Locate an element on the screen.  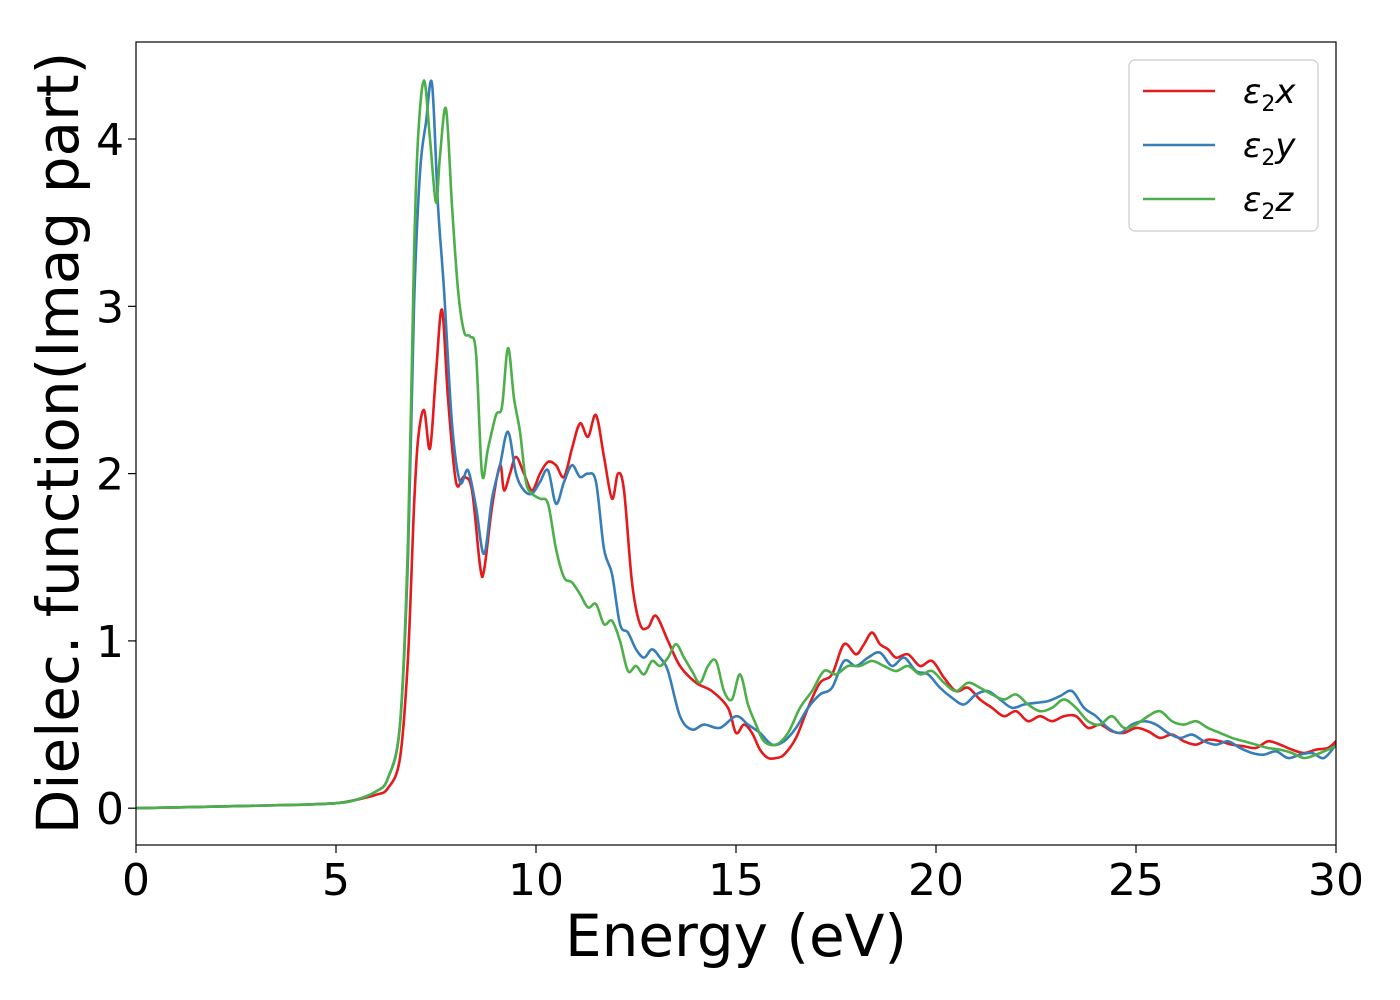
y-tick-label: 2 is located at coordinates (110, 475).